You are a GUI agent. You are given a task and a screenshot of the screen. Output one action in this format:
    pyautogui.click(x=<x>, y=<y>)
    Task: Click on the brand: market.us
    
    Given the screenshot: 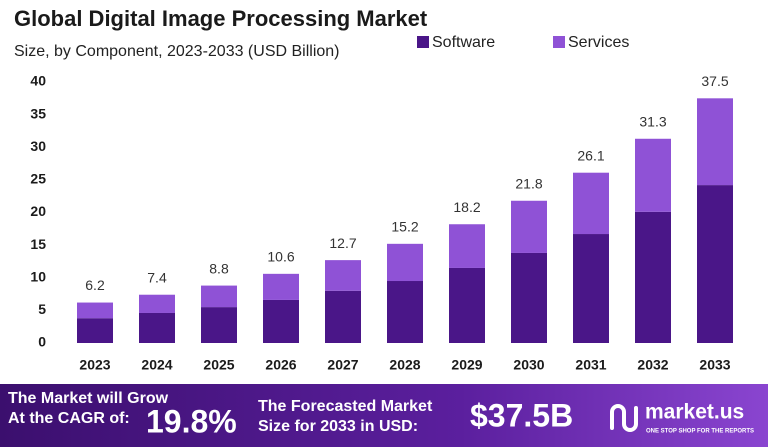 What is the action you would take?
    pyautogui.click(x=694, y=412)
    